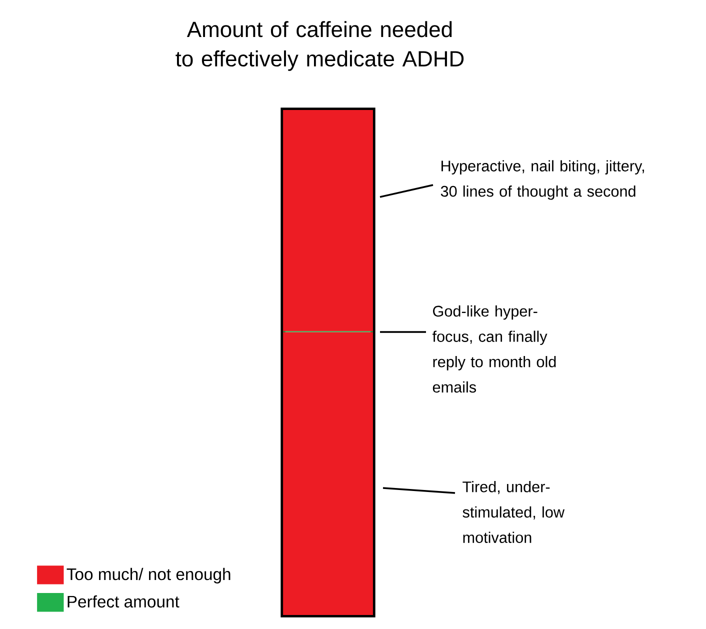 This screenshot has height=629, width=706. I want to click on legend-label: Too much/ not enough, so click(148, 576).